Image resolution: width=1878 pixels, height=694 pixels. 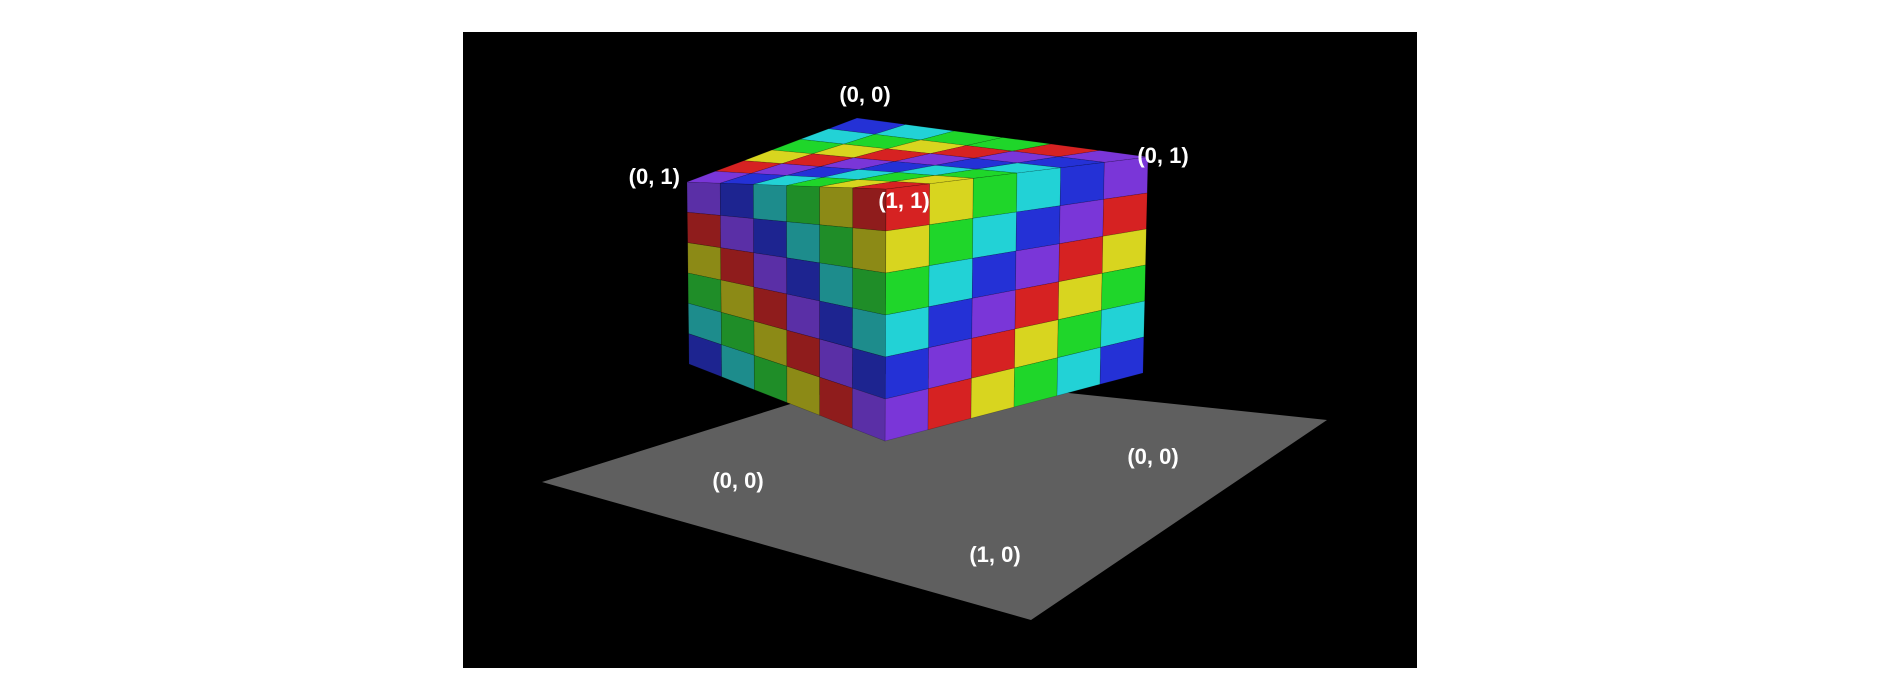 What do you see at coordinates (786, 311) in the screenshot?
I see `front-face` at bounding box center [786, 311].